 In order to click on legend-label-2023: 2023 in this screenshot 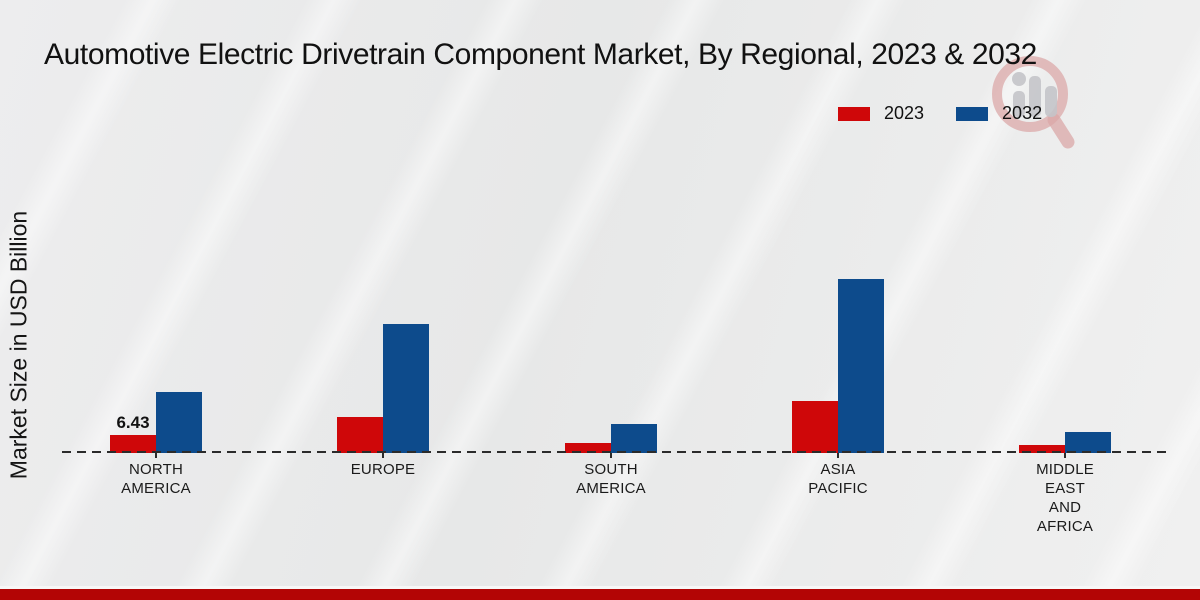, I will do `click(904, 113)`.